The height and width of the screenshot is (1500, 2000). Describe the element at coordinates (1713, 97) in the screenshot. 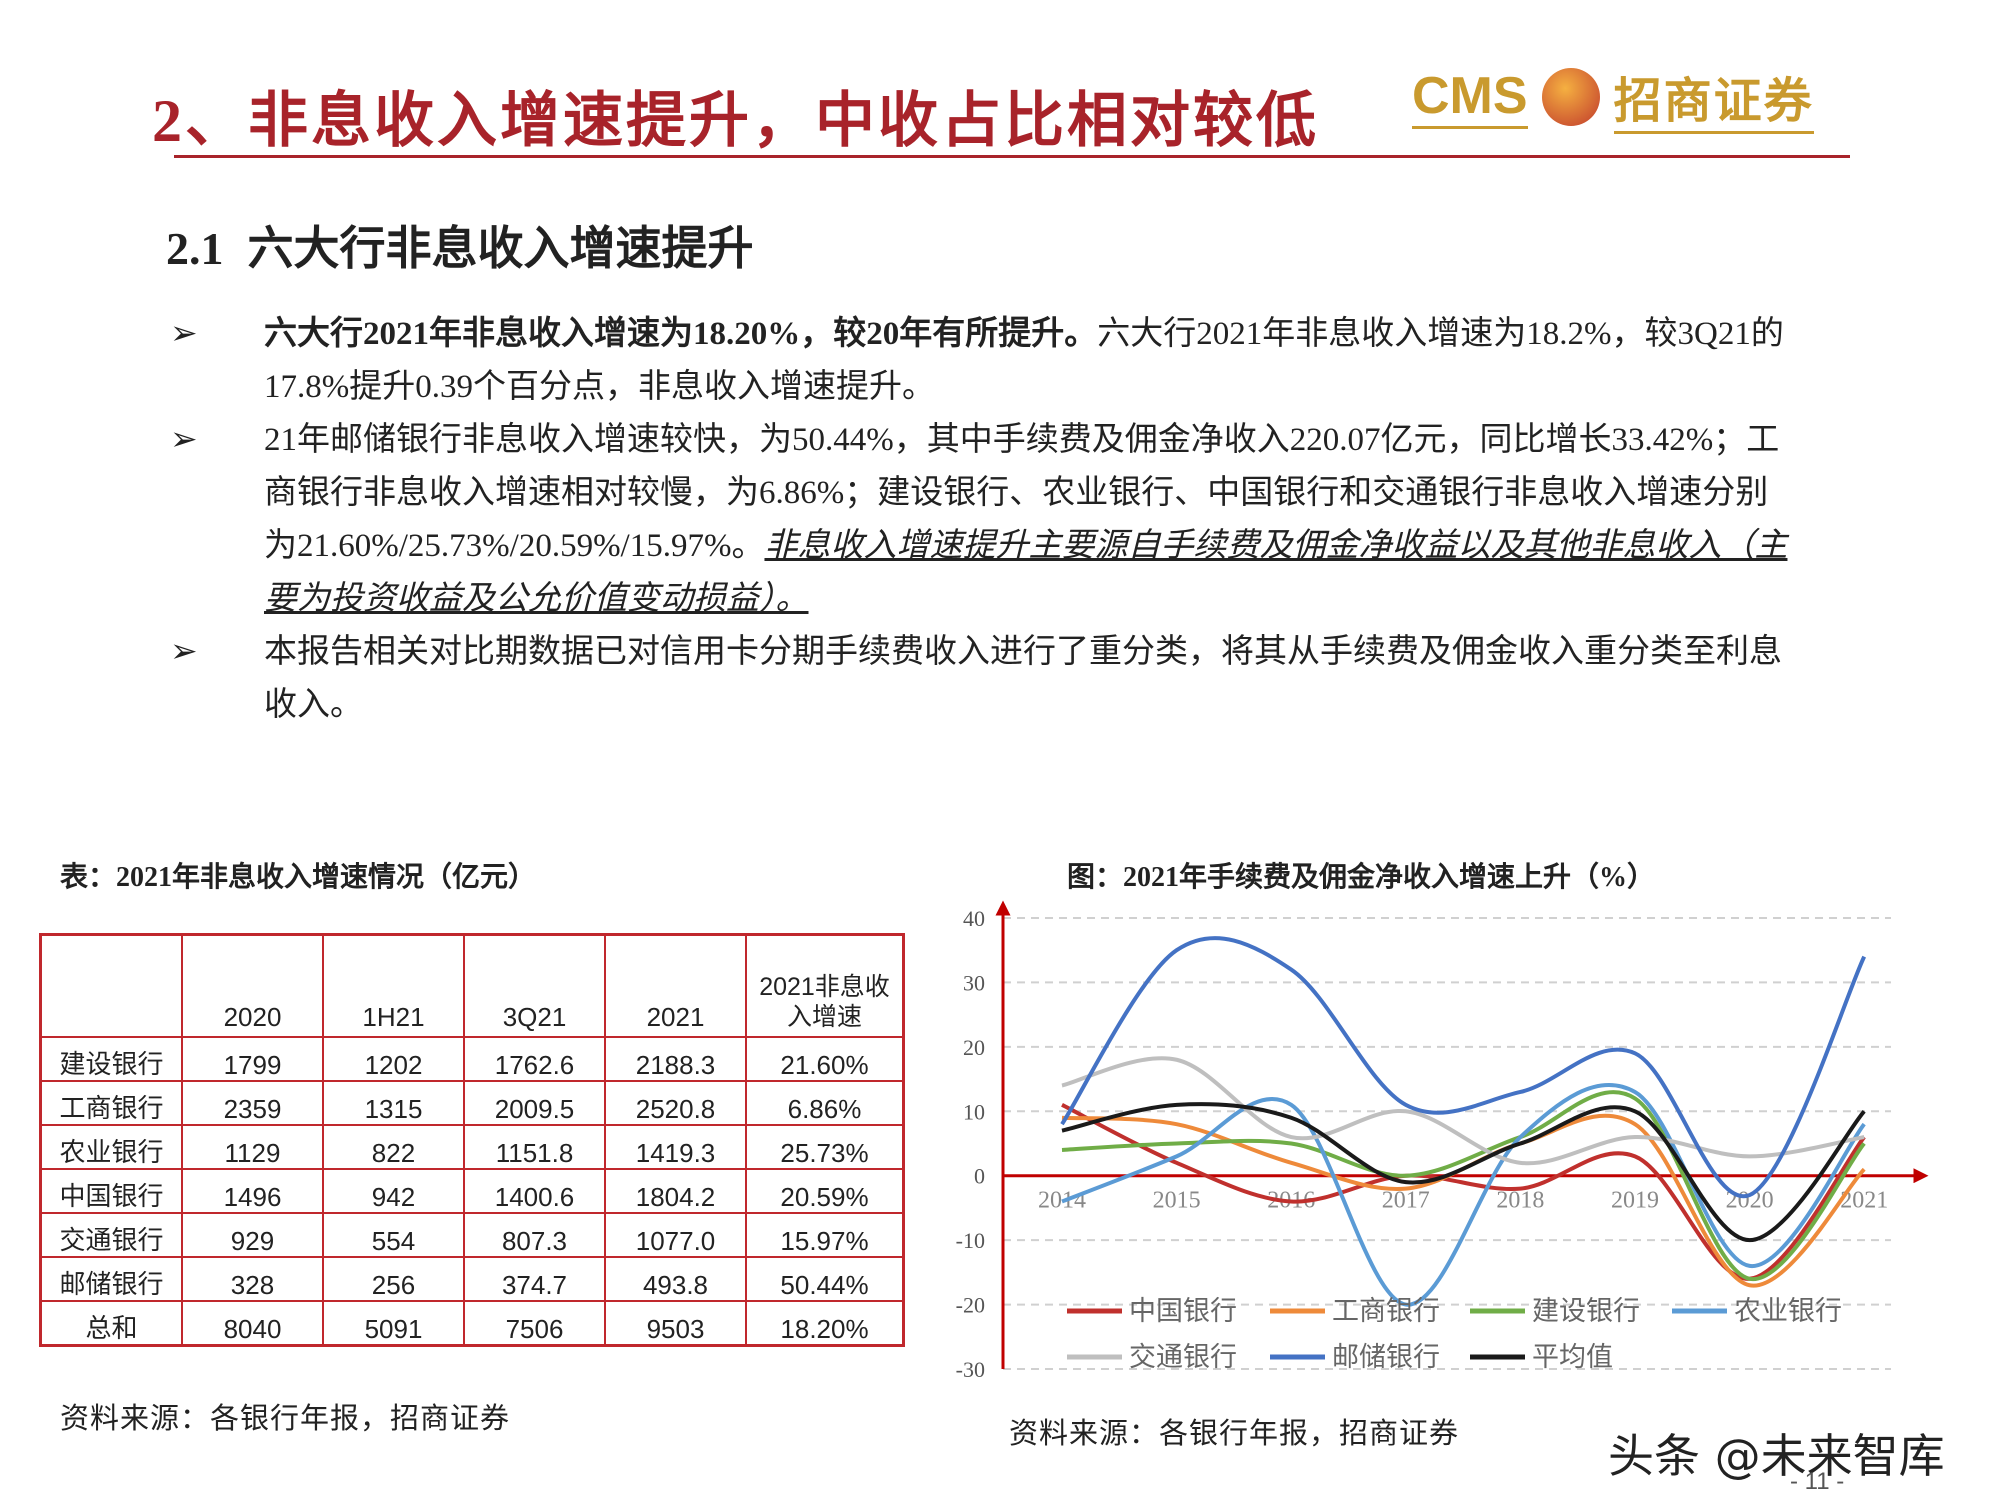

I see `logo-text: 招商证券` at that location.